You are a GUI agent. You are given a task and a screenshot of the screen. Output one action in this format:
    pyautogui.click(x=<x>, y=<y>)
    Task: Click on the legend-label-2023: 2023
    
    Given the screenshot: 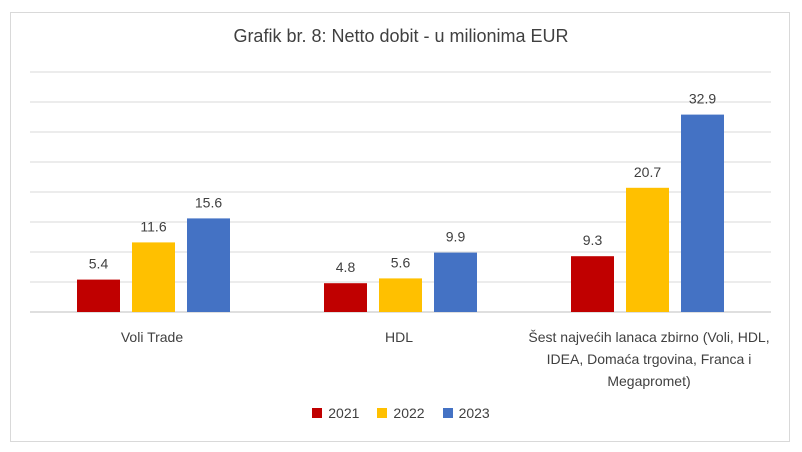 What is the action you would take?
    pyautogui.click(x=474, y=413)
    